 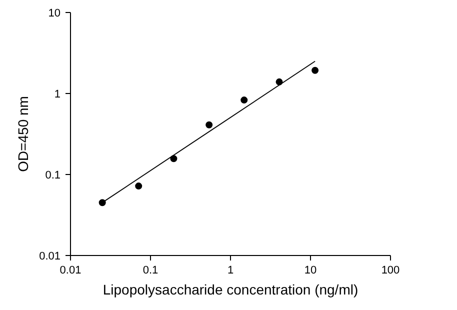 What do you see at coordinates (230, 270) in the screenshot?
I see `x-tick-label: 1` at bounding box center [230, 270].